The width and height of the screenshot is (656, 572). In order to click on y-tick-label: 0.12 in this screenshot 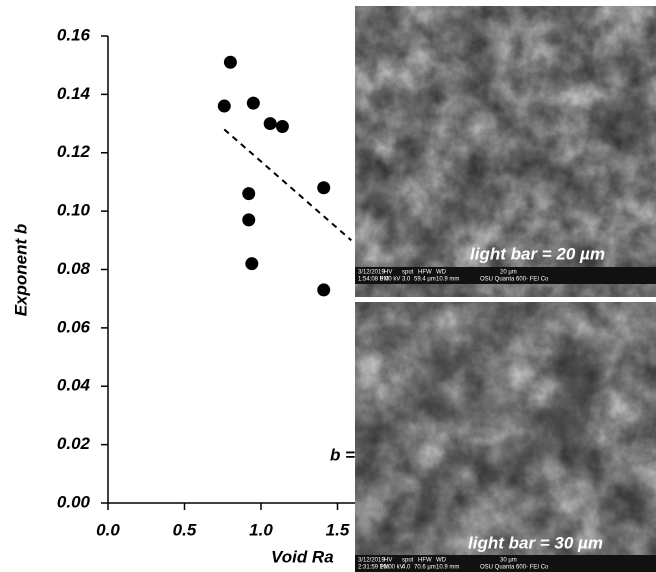, I will do `click(74, 151)`.